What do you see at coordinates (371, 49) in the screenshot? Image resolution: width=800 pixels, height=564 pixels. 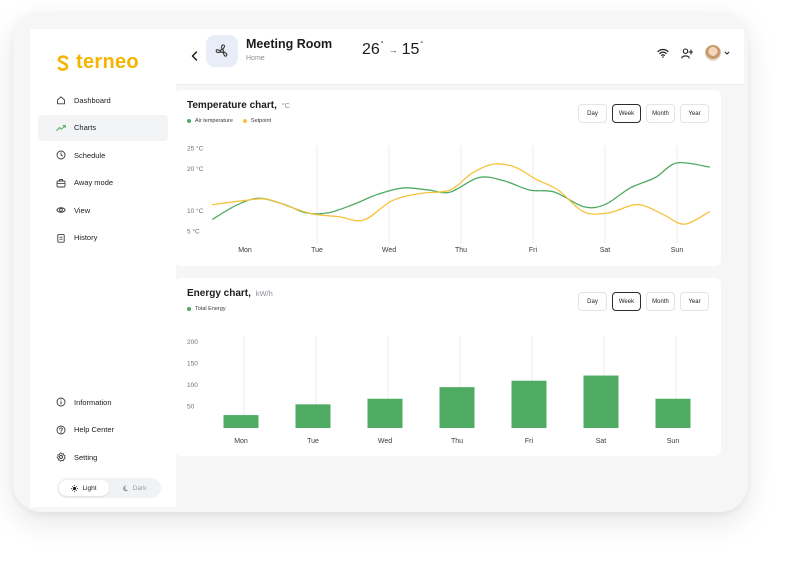 I see `current-temperature: 26` at bounding box center [371, 49].